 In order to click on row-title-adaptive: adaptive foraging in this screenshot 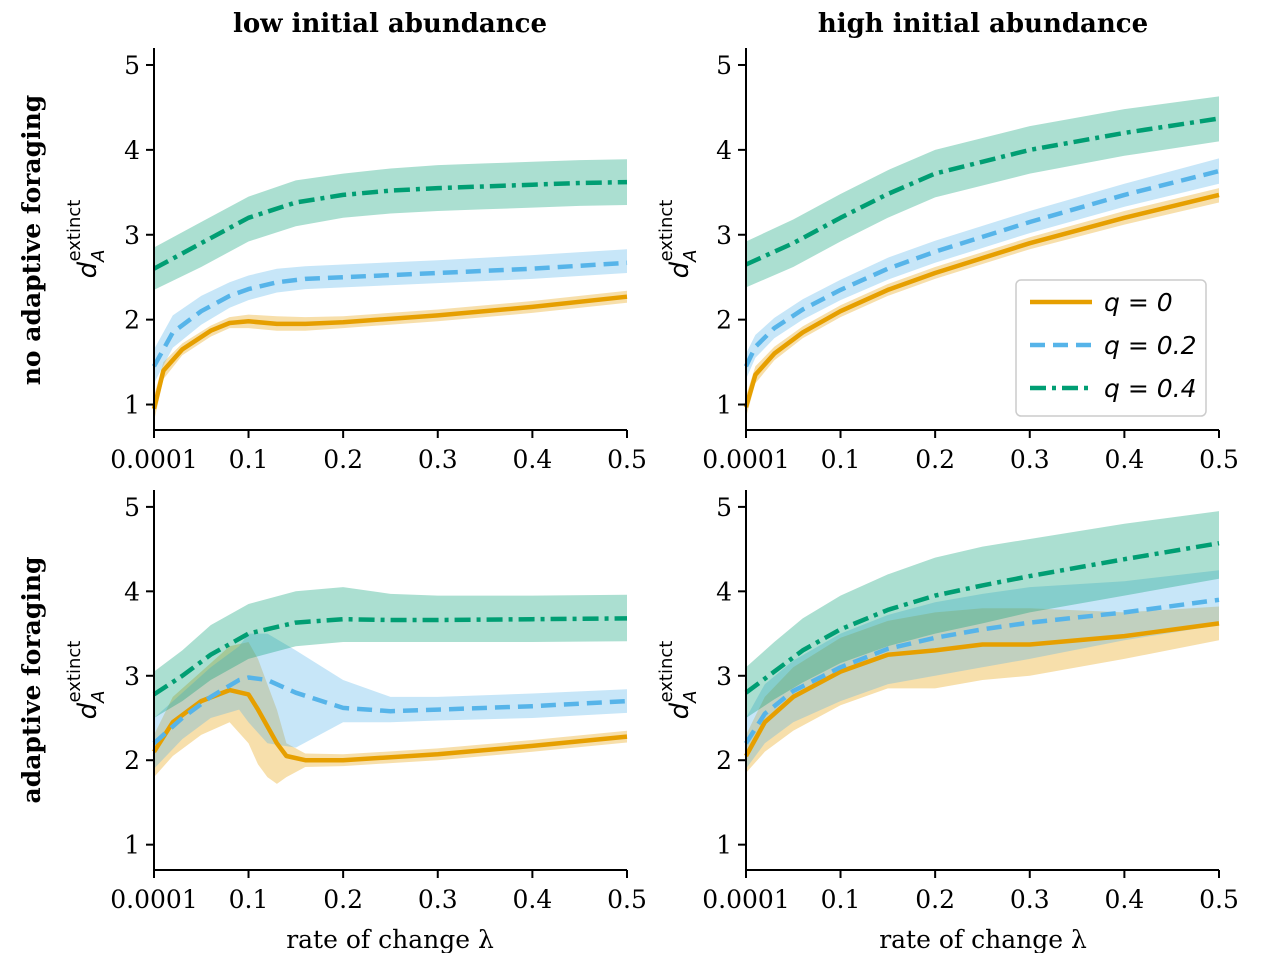, I will do `click(31, 680)`.